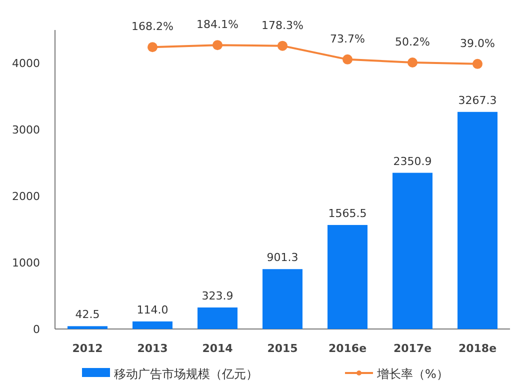 The width and height of the screenshot is (520, 385). What do you see at coordinates (26, 263) in the screenshot?
I see `y-tick-label: 1000` at bounding box center [26, 263].